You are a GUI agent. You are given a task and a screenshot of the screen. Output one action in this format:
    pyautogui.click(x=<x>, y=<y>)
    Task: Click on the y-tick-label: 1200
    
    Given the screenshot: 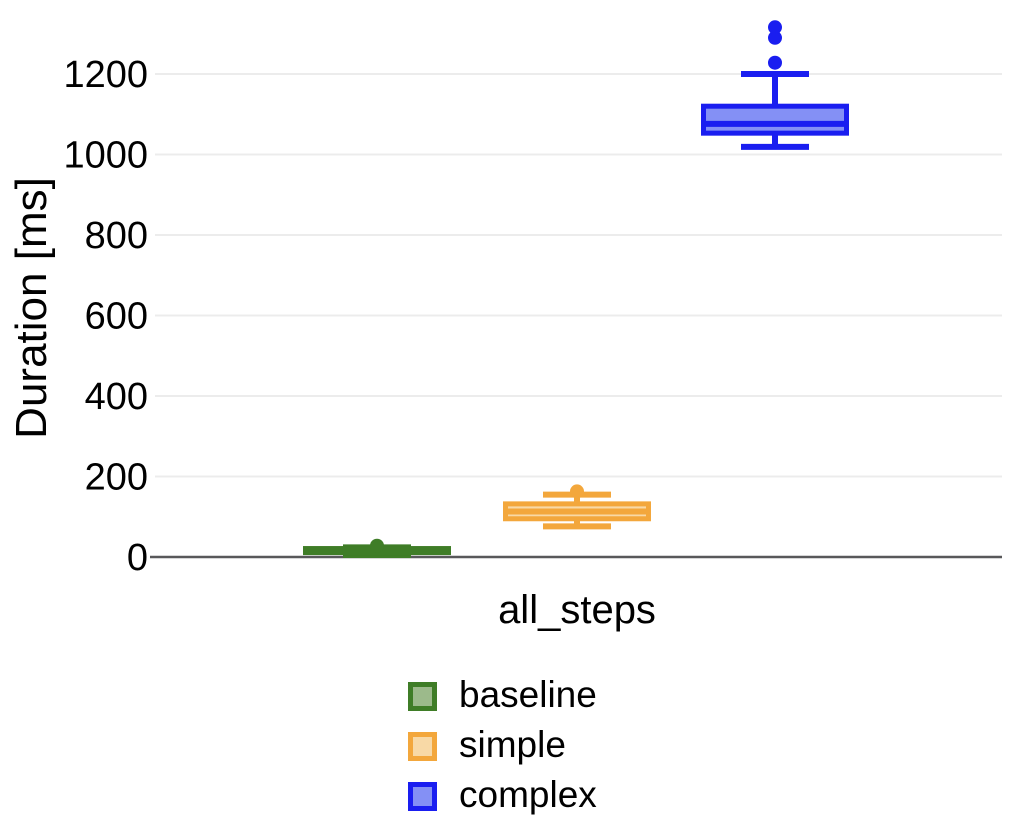 What is the action you would take?
    pyautogui.click(x=105, y=75)
    